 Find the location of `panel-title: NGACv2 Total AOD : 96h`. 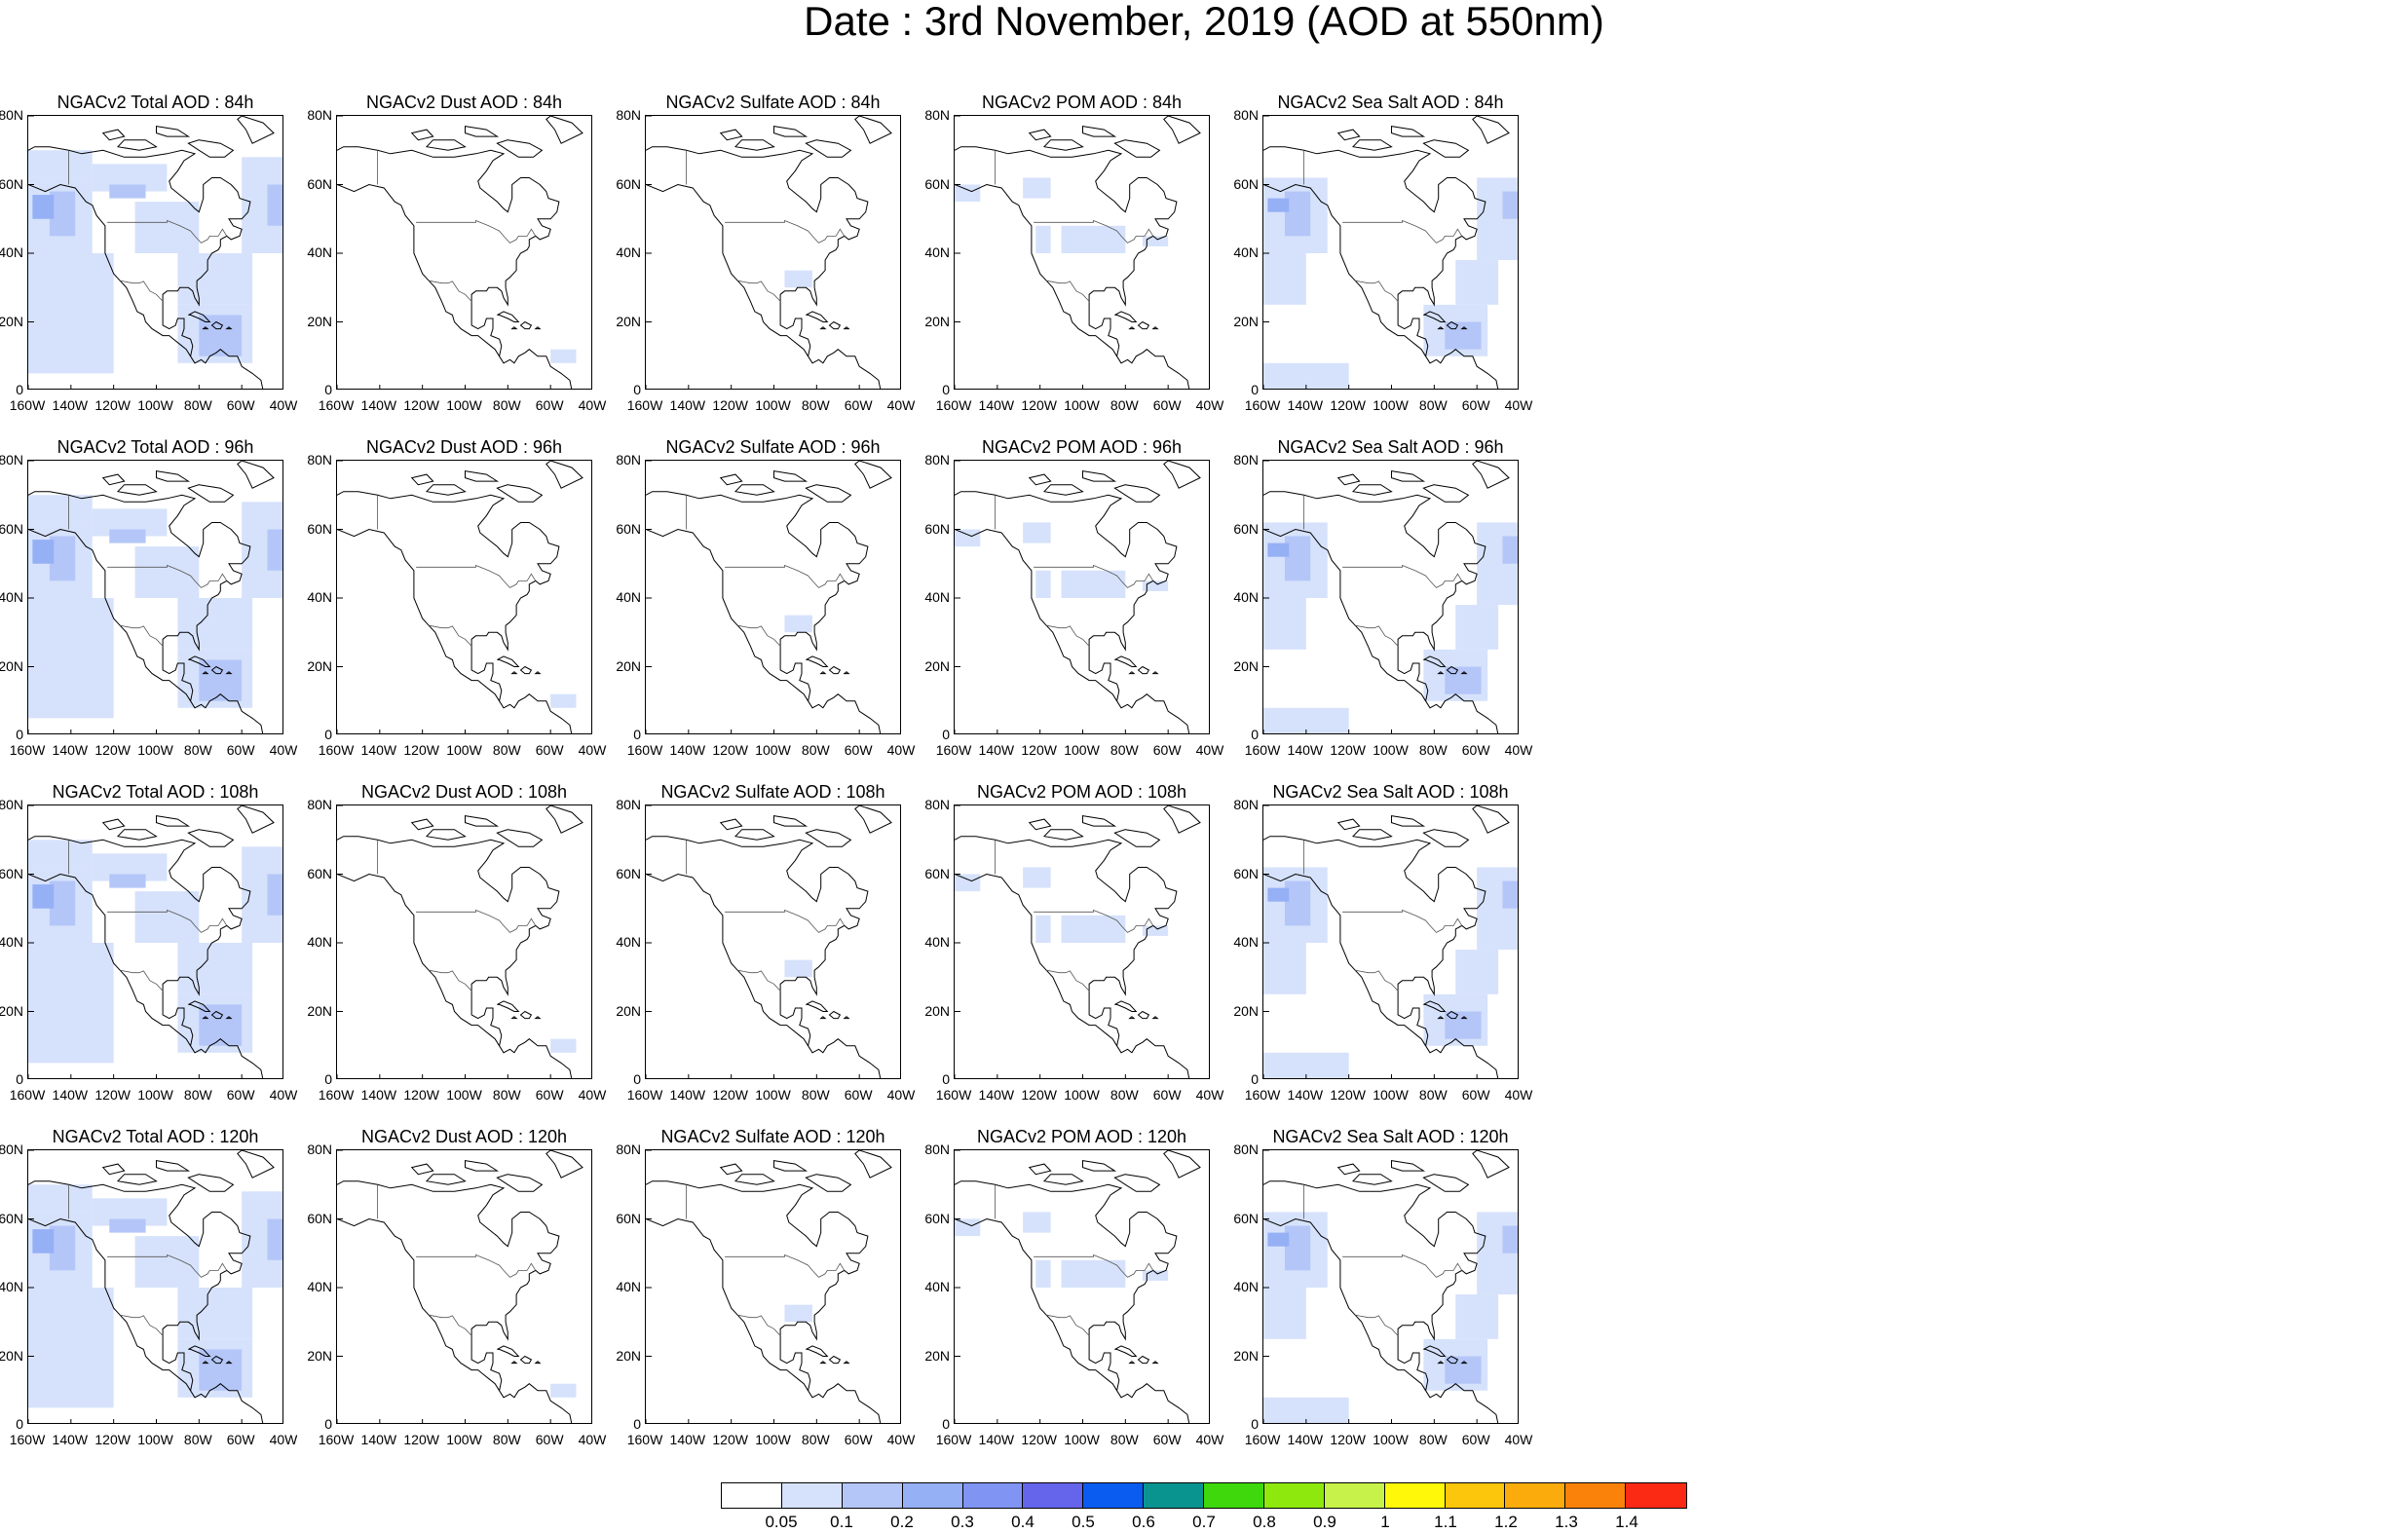

panel-title: NGACv2 Total AOD : 96h is located at coordinates (155, 447).